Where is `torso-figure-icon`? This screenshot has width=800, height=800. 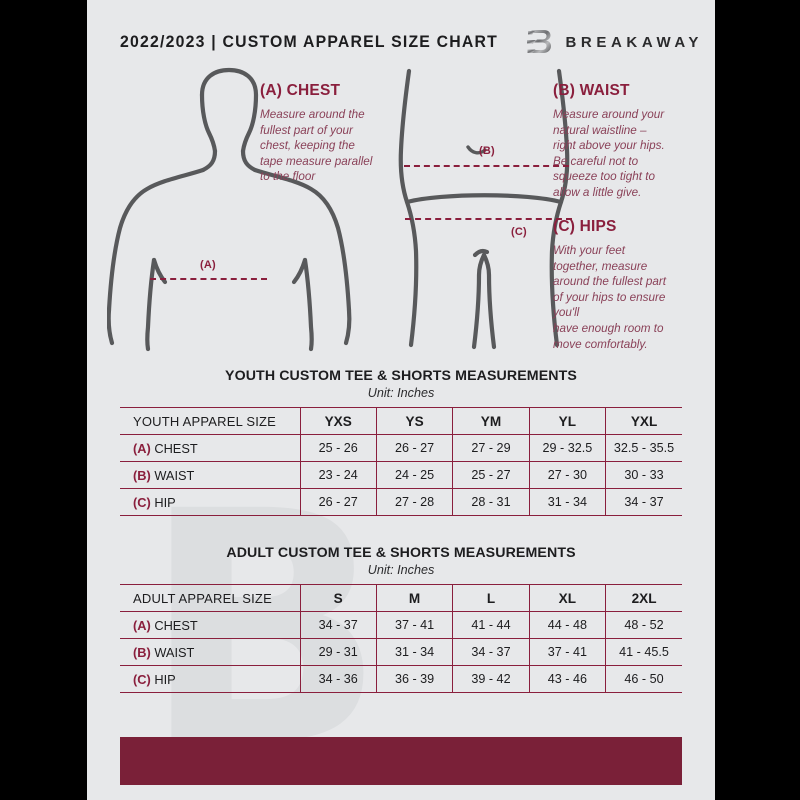 torso-figure-icon is located at coordinates (229, 209).